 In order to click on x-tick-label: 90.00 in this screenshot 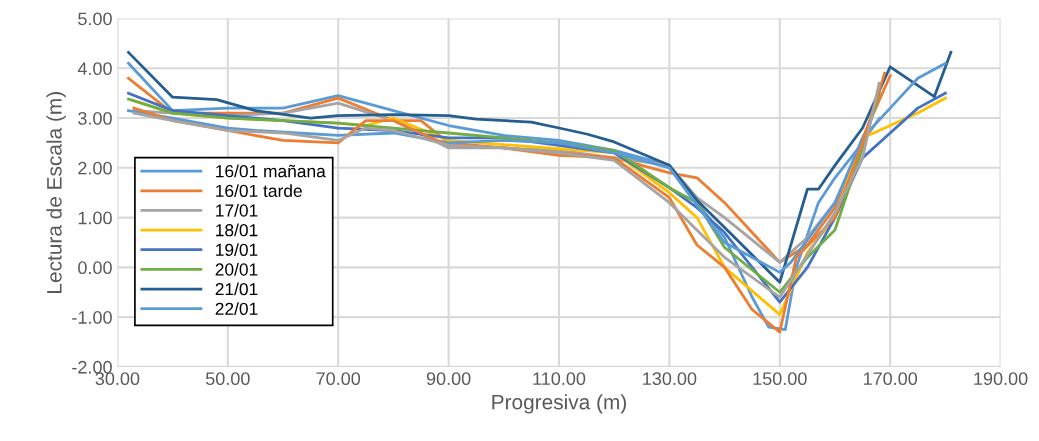, I will do `click(448, 379)`.